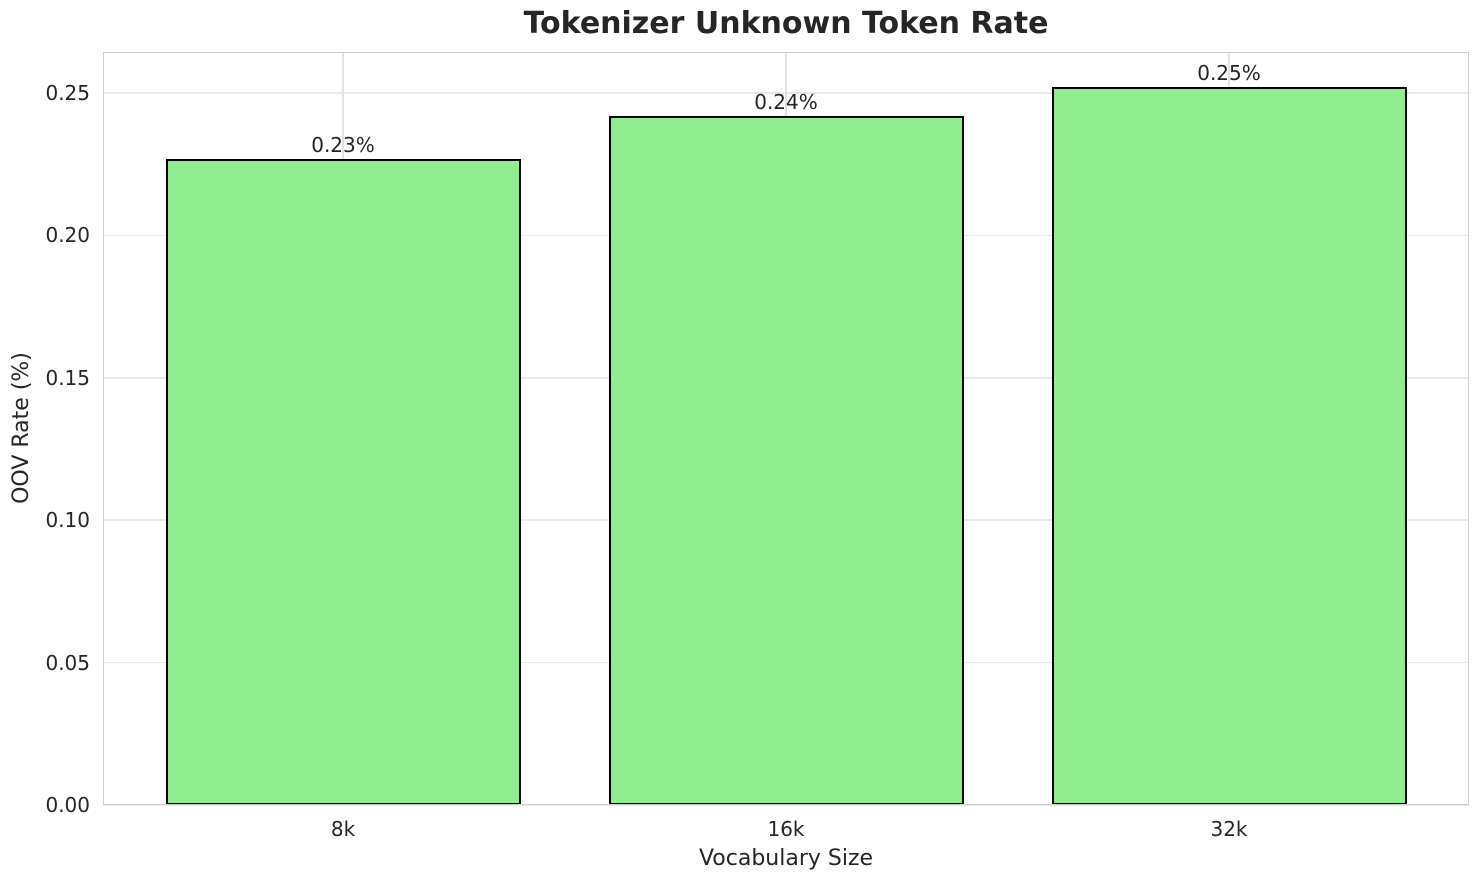  Describe the element at coordinates (67, 235) in the screenshot. I see `y-tick-label: 0.20` at that location.